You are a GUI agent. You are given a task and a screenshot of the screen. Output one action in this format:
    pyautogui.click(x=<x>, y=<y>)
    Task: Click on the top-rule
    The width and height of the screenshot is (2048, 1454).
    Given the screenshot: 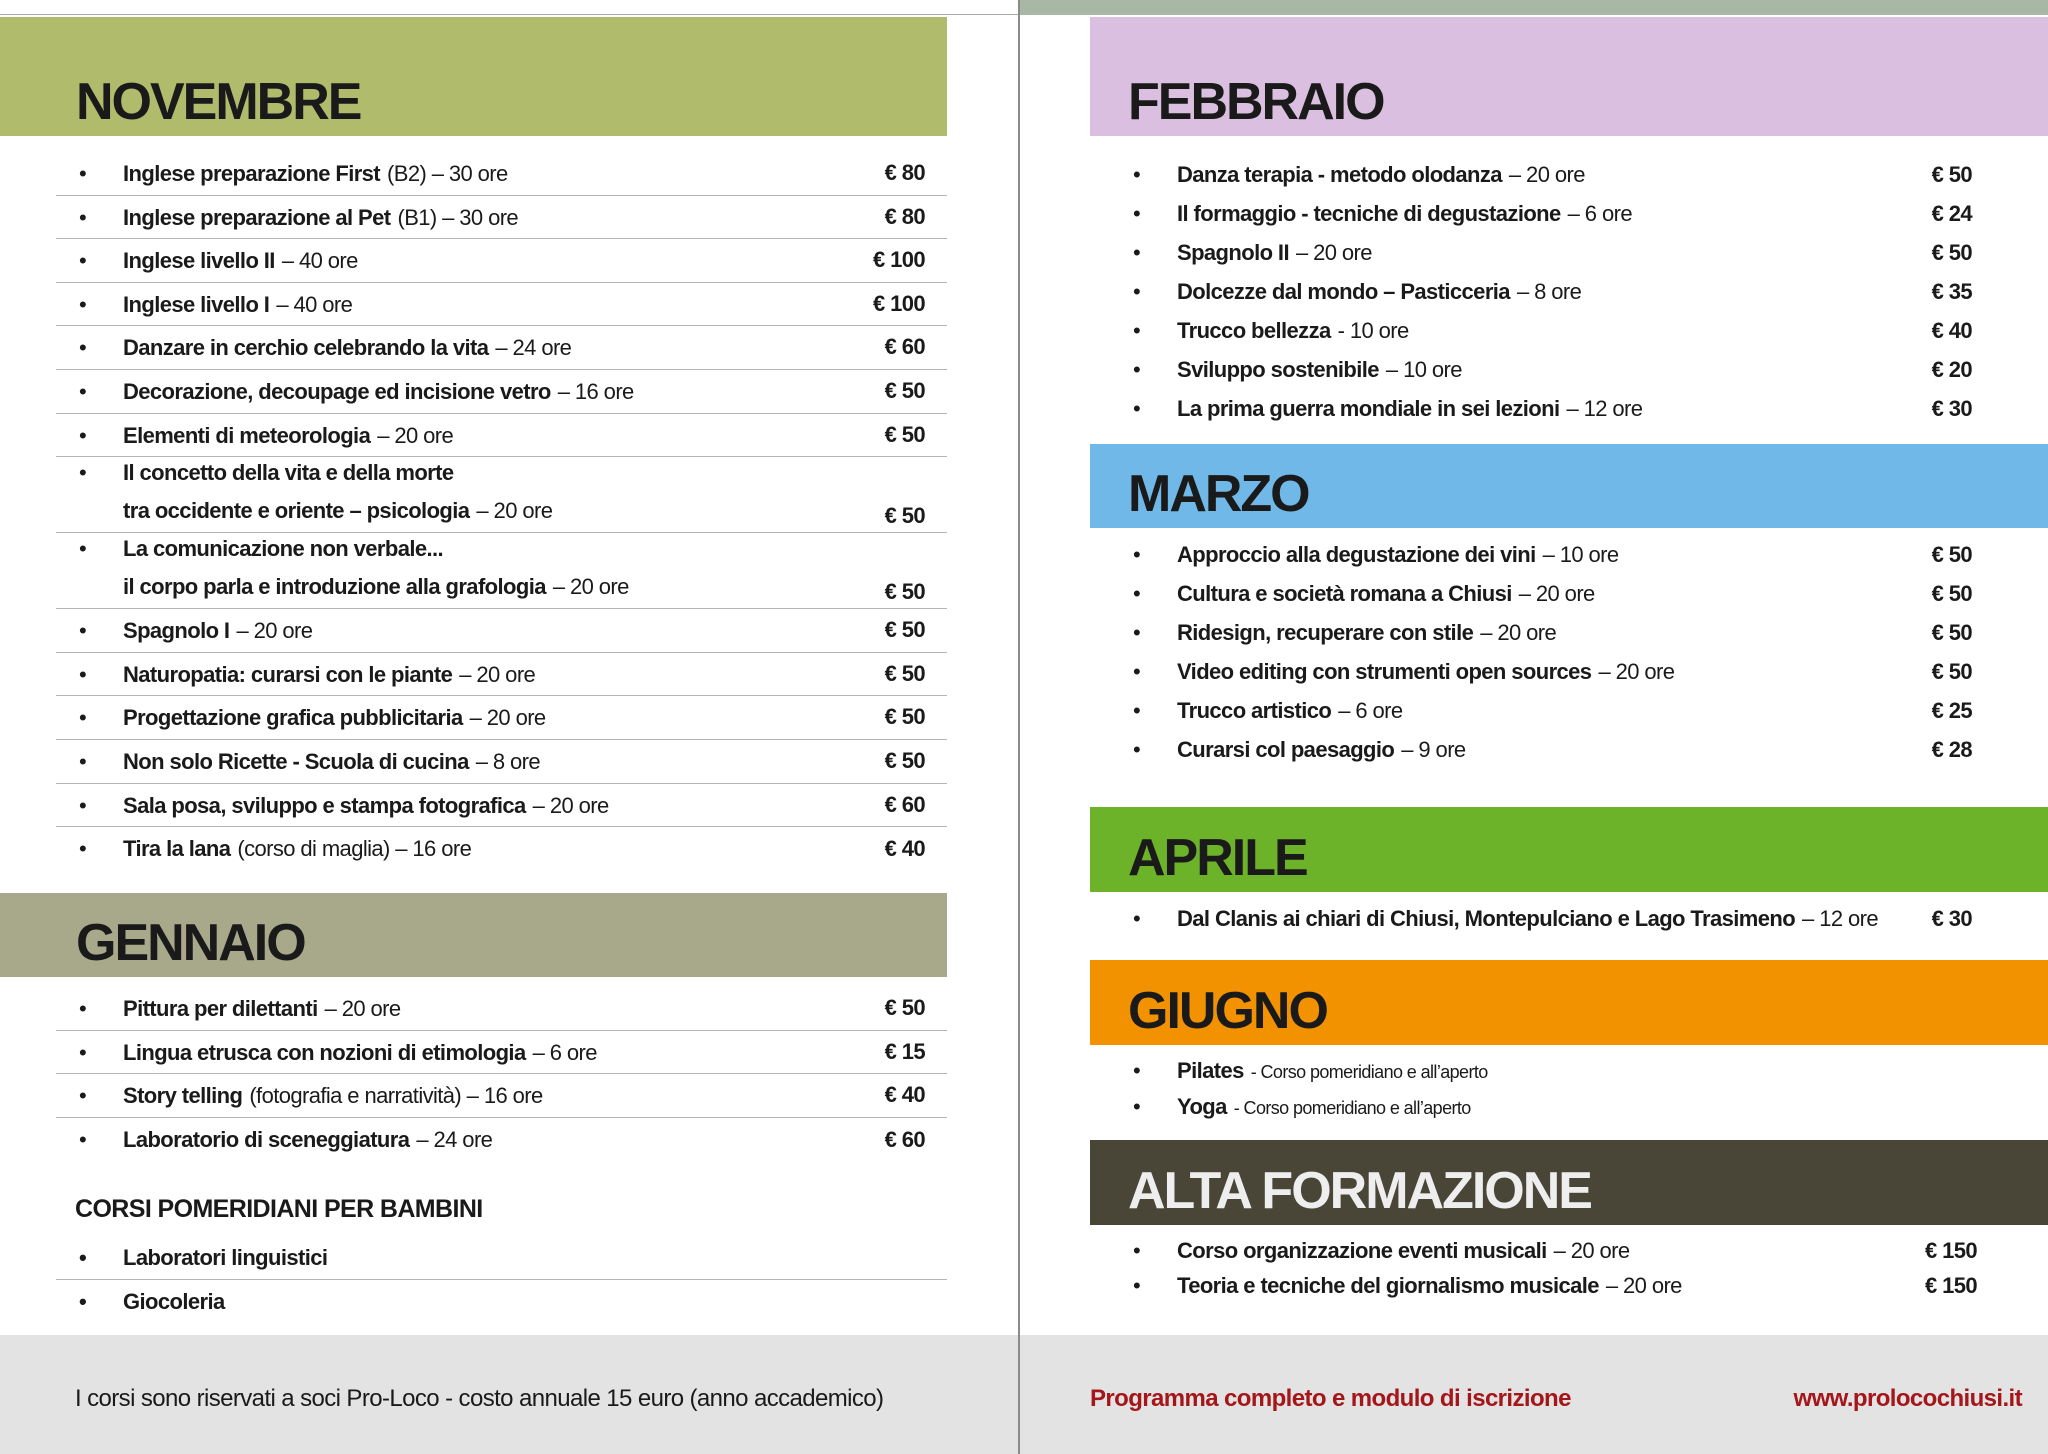 What is the action you would take?
    pyautogui.click(x=509, y=14)
    